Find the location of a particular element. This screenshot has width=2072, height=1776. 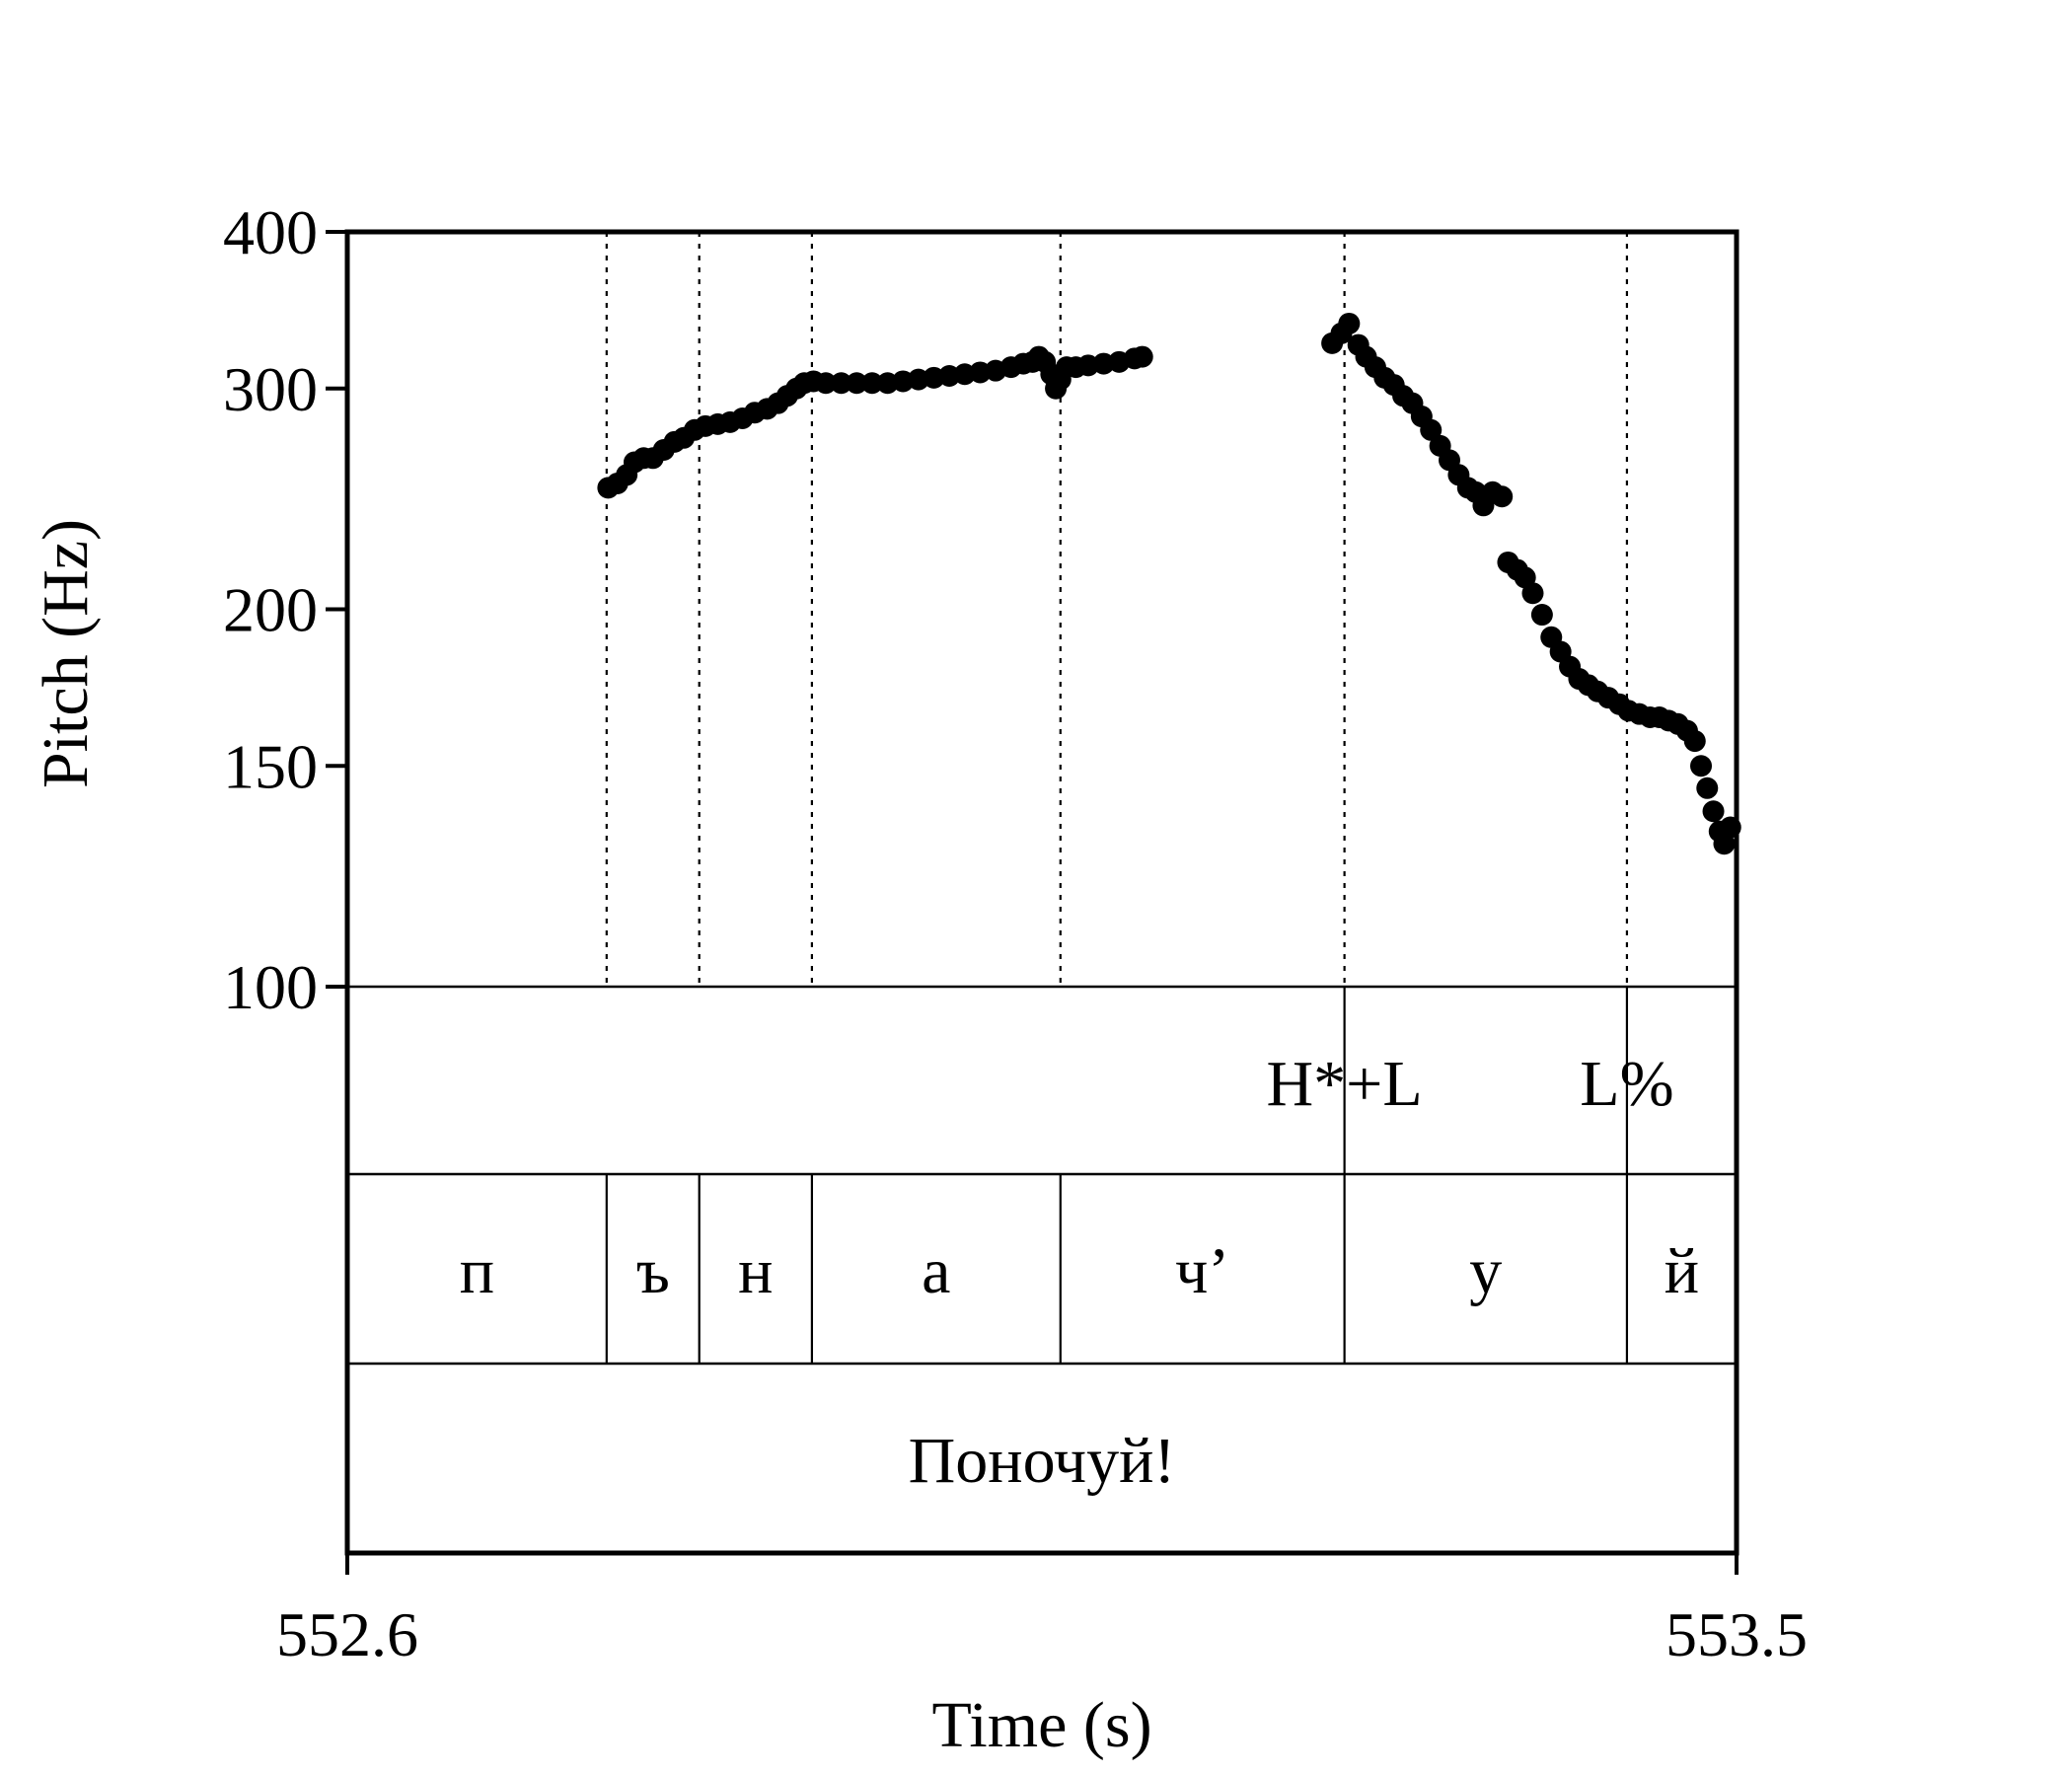

word-tier: Поночуй! is located at coordinates (1042, 1461).